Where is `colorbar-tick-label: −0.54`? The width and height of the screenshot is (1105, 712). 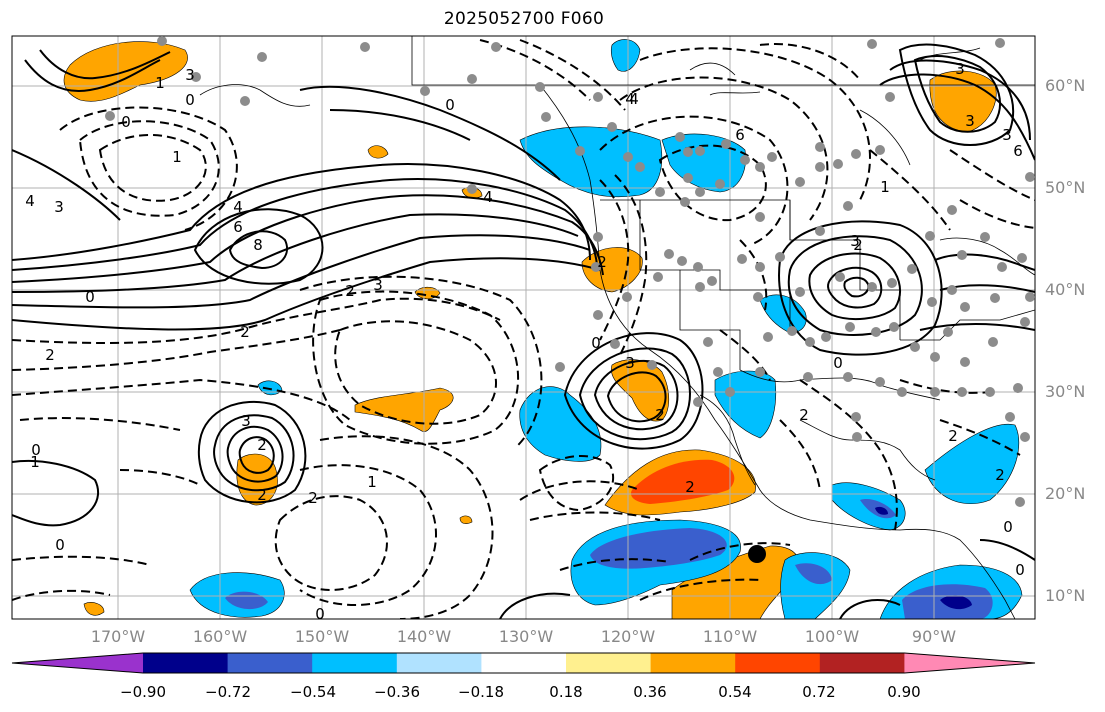 colorbar-tick-label: −0.54 is located at coordinates (313, 692).